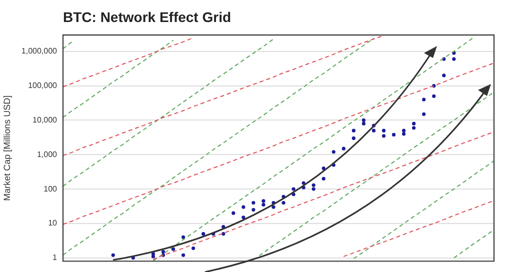 Image resolution: width=520 pixels, height=272 pixels. I want to click on chart-title: BTC: Network Effect Grid, so click(147, 17).